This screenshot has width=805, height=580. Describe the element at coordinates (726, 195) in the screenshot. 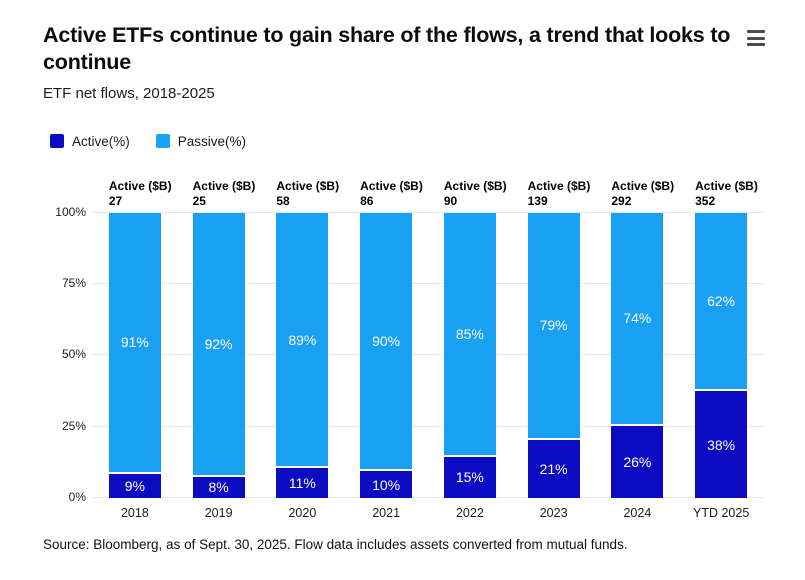

I see `bar-top-label: Active ($B) 352` at that location.